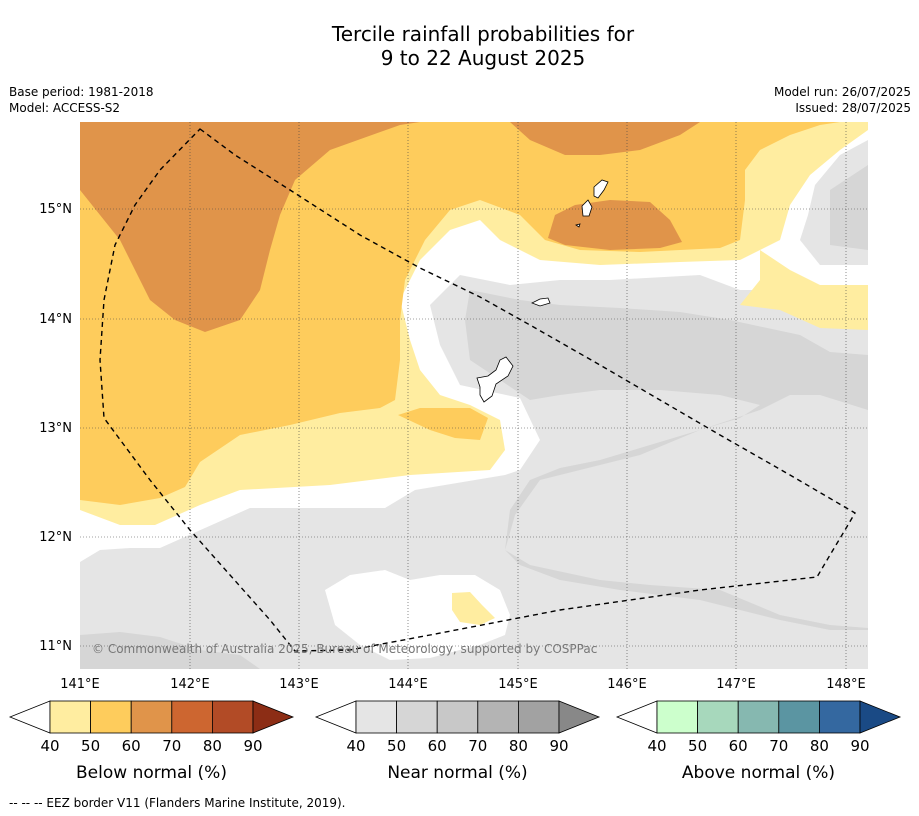 The image size is (919, 816). I want to click on lon-label-148: 148°E, so click(846, 684).